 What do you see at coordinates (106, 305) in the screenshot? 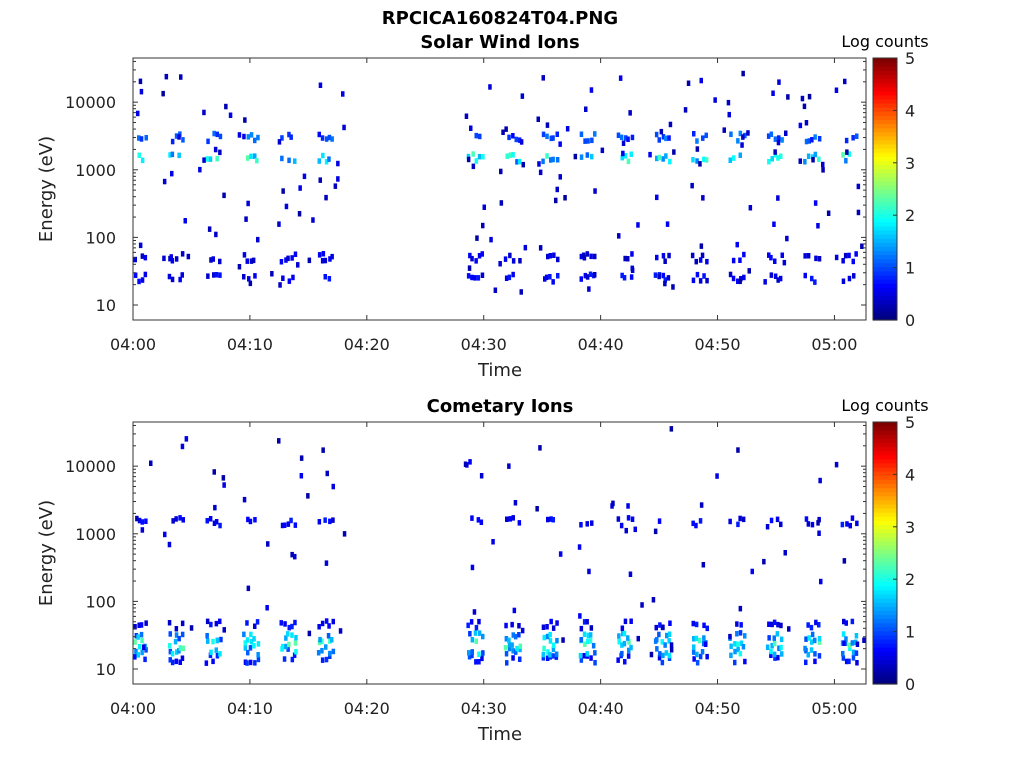
I see `y-tick-label: 10` at bounding box center [106, 305].